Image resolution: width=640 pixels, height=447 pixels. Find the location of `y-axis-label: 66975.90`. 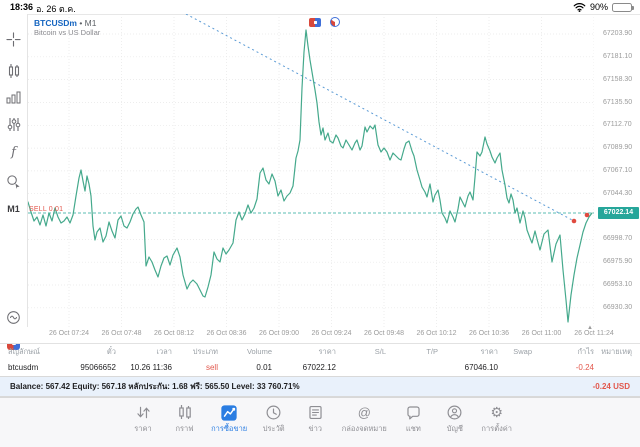

y-axis-label: 66975.90 is located at coordinates (618, 262).